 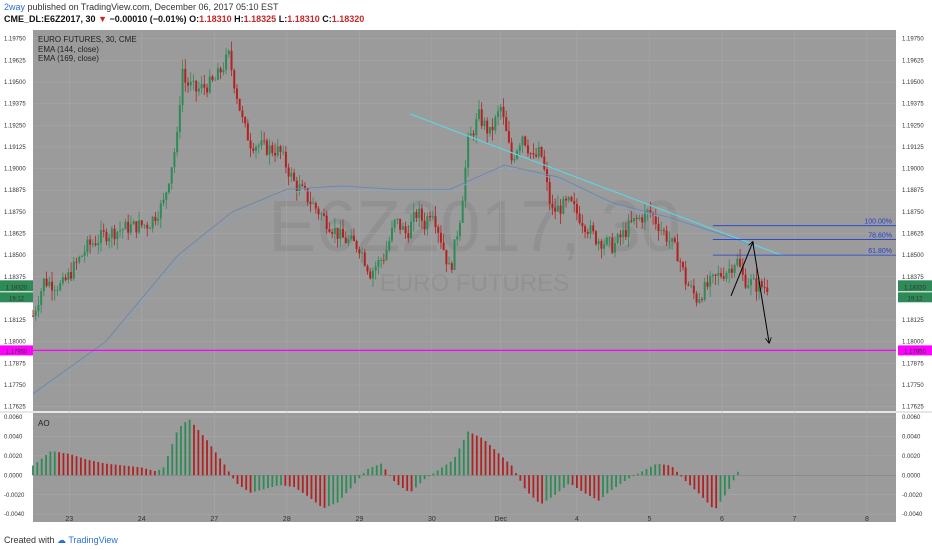 What do you see at coordinates (148, 19) in the screenshot?
I see `change-value: −0.00010 (−0.01%)` at bounding box center [148, 19].